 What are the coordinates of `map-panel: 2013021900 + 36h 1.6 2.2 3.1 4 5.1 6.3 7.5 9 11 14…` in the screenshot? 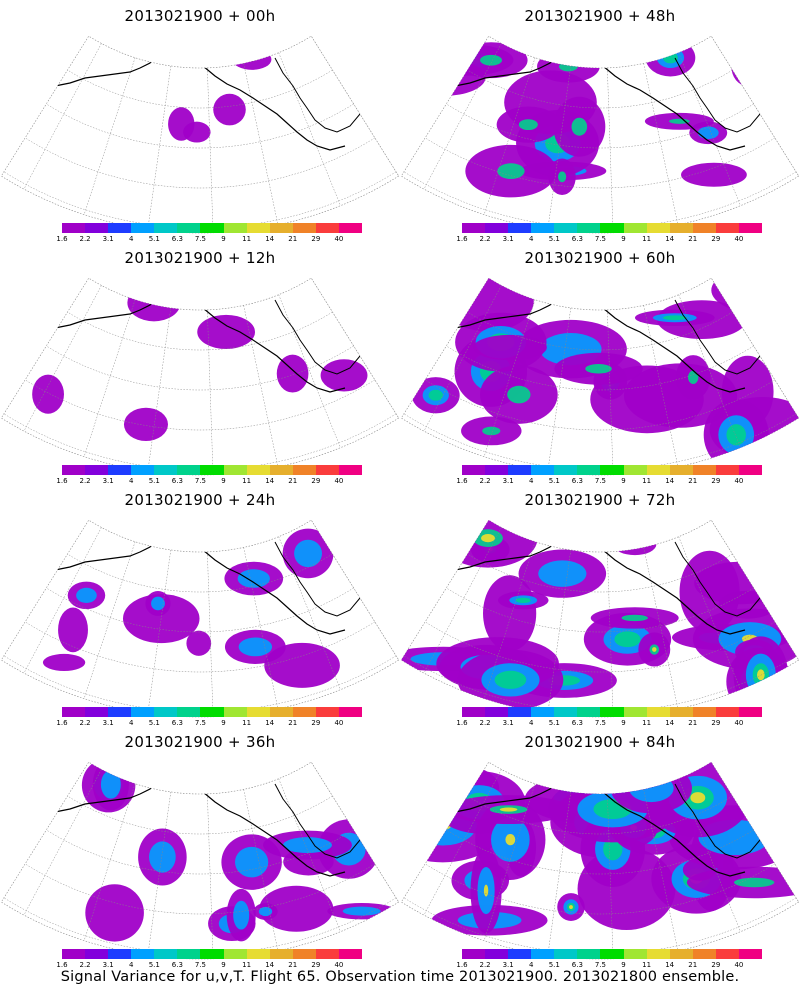 It's located at (200, 847).